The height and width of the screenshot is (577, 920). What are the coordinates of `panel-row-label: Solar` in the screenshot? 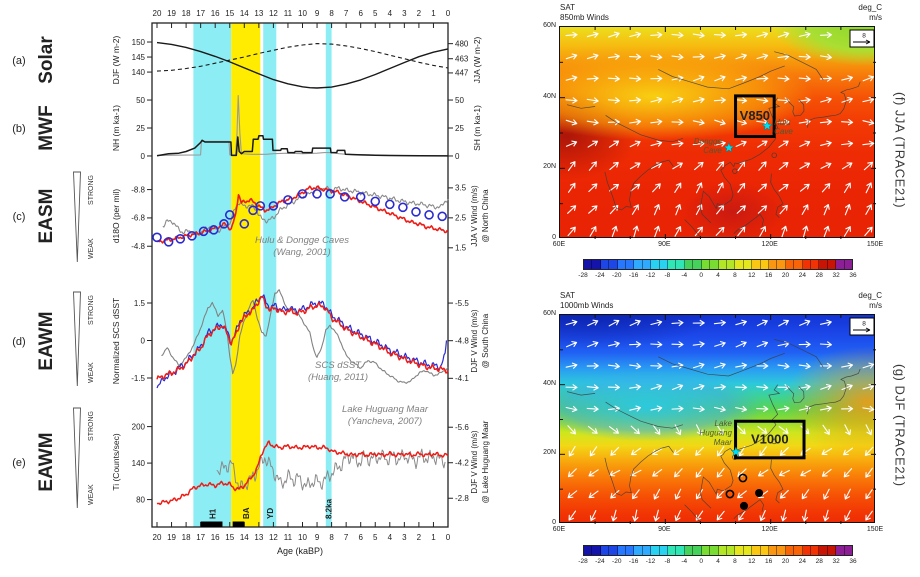 It's located at (46, 60).